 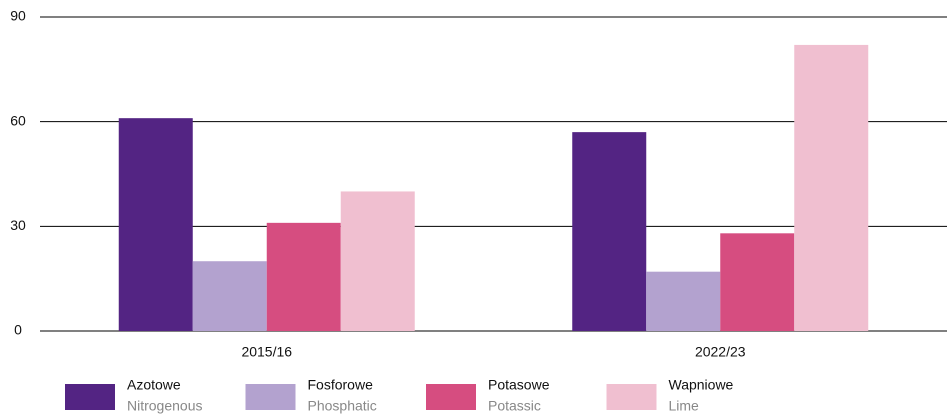 I want to click on x-tick-label: 2022/23, so click(x=720, y=352).